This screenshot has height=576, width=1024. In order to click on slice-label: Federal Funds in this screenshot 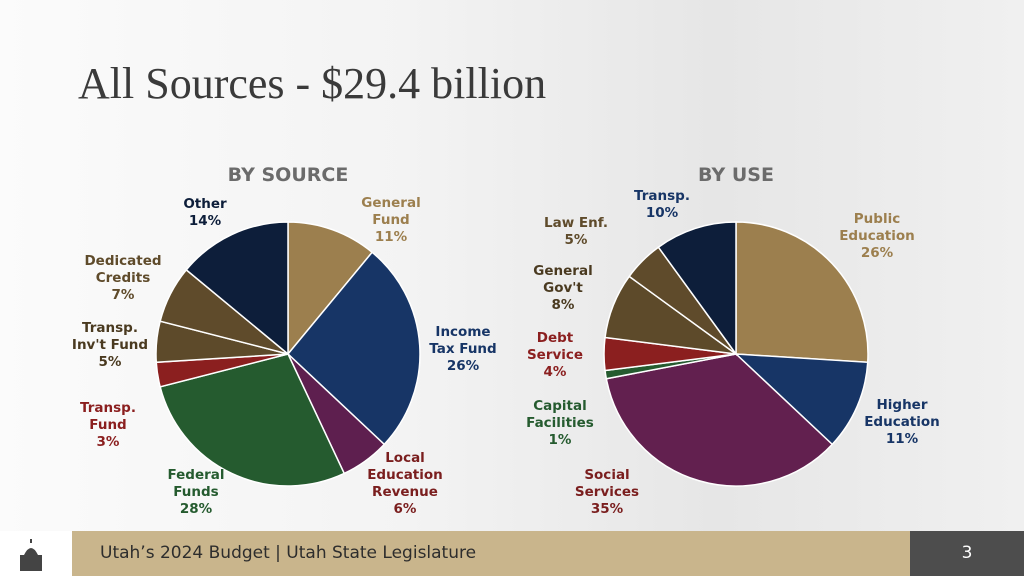, I will do `click(196, 483)`.